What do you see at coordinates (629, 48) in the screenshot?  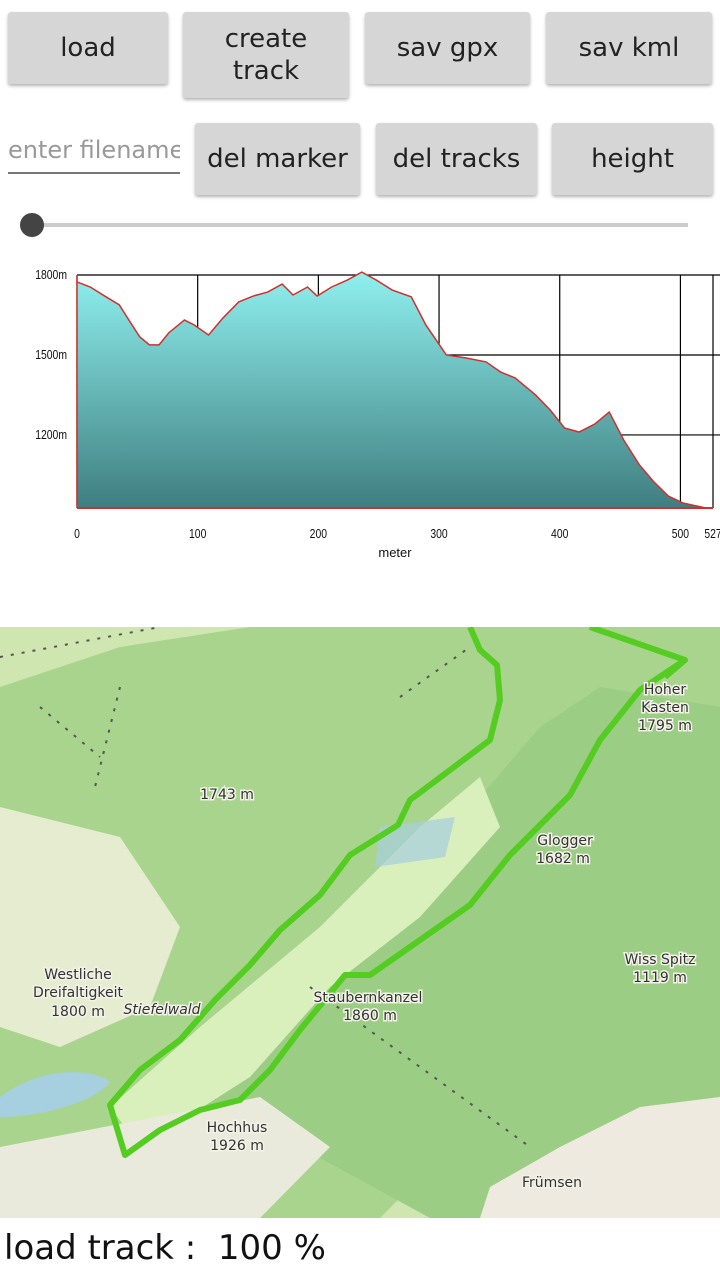 I see `sav-kml-button: sav kml` at bounding box center [629, 48].